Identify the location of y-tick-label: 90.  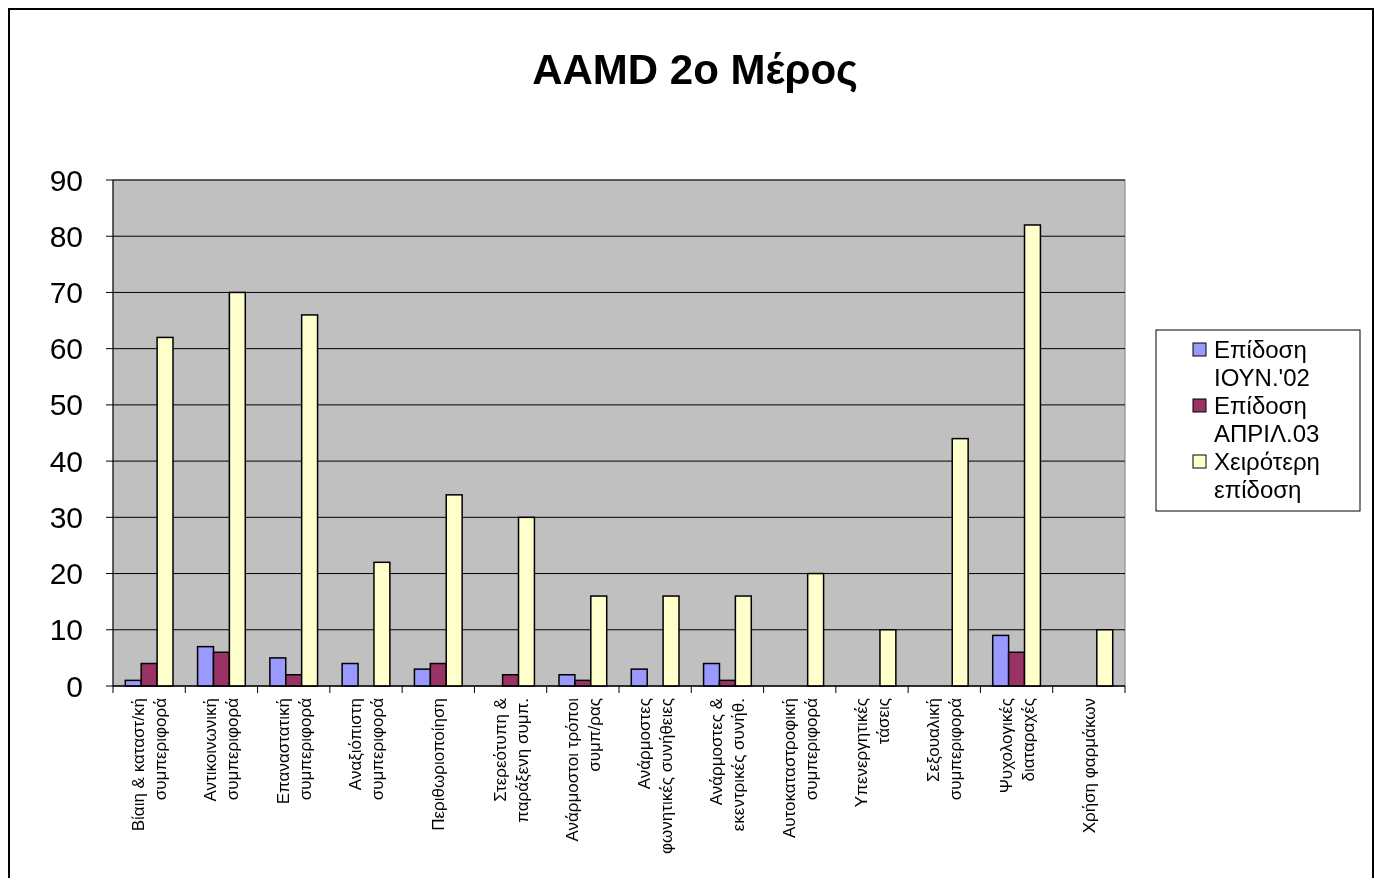
(66, 180).